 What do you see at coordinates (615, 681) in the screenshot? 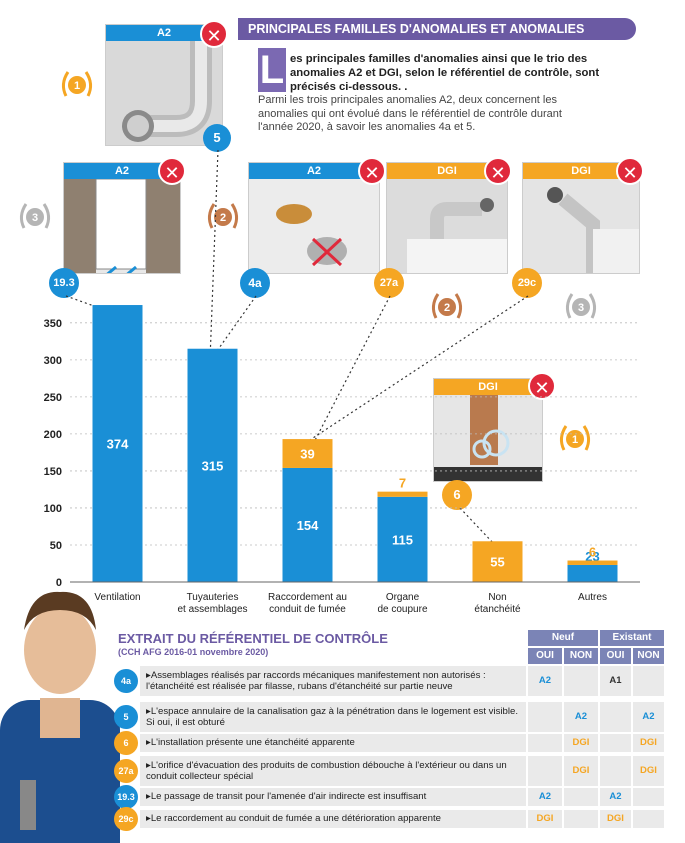
I see `legend-cell: A1` at bounding box center [615, 681].